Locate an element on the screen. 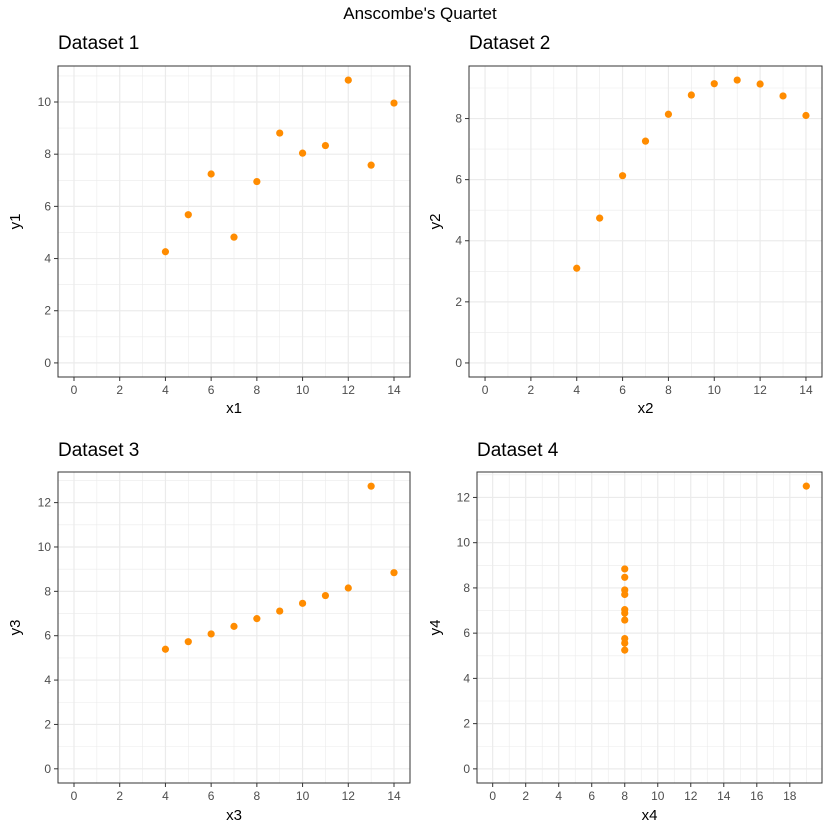 This screenshot has width=840, height=840. x-tick-label: 18 is located at coordinates (790, 796).